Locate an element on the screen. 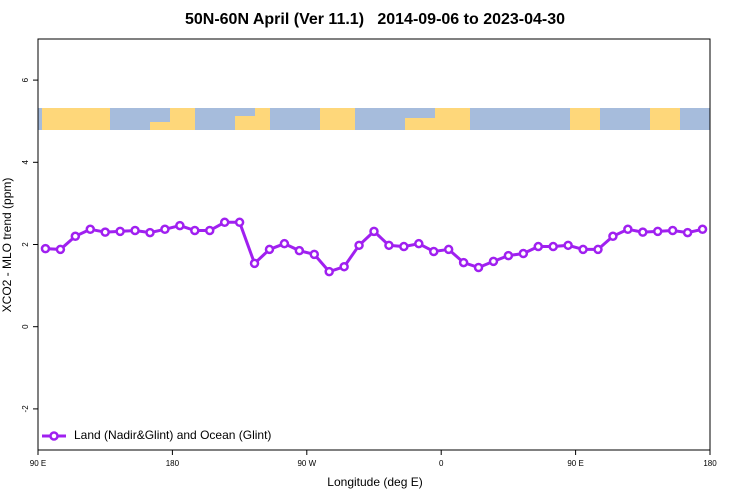 The image size is (750, 500). x-axis-label: Longitude (deg E) is located at coordinates (374, 482).